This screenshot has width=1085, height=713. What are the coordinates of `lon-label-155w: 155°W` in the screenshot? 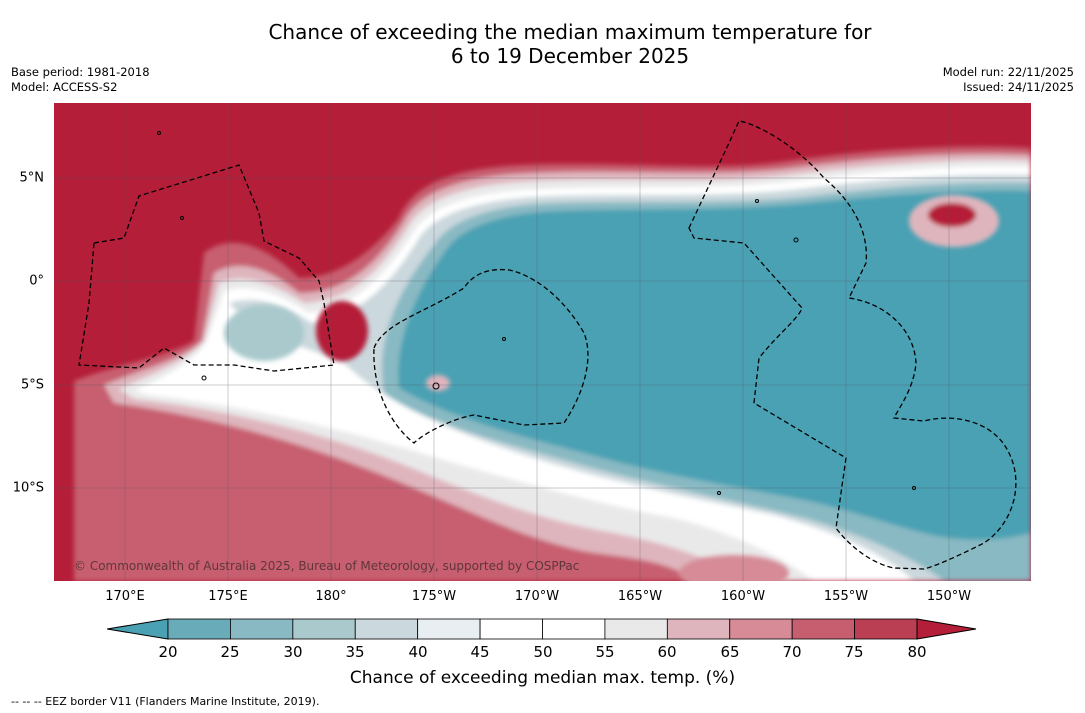 It's located at (846, 596).